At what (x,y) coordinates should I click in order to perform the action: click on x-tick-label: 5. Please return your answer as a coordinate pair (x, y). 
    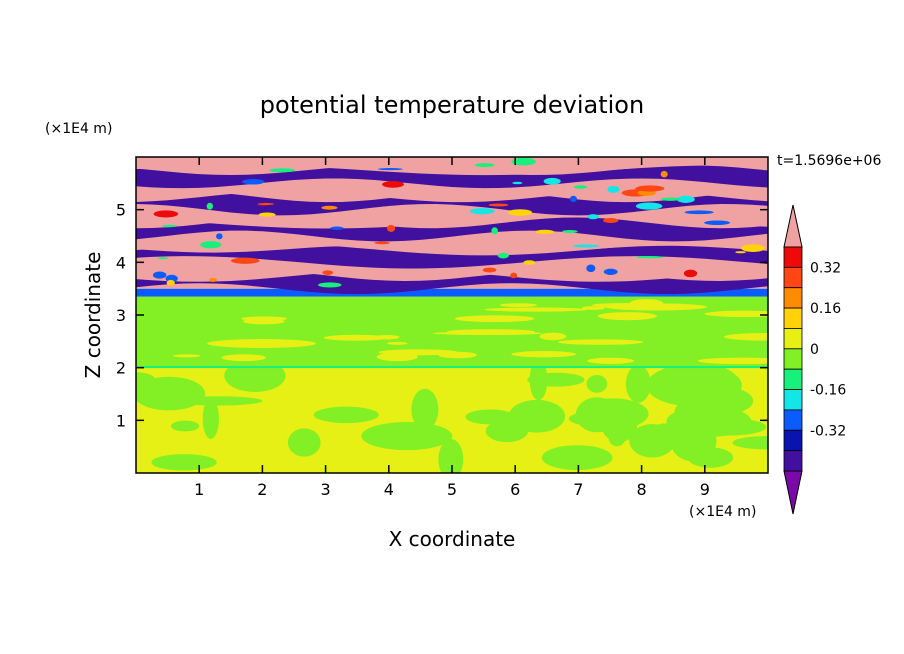
    Looking at the image, I should click on (452, 489).